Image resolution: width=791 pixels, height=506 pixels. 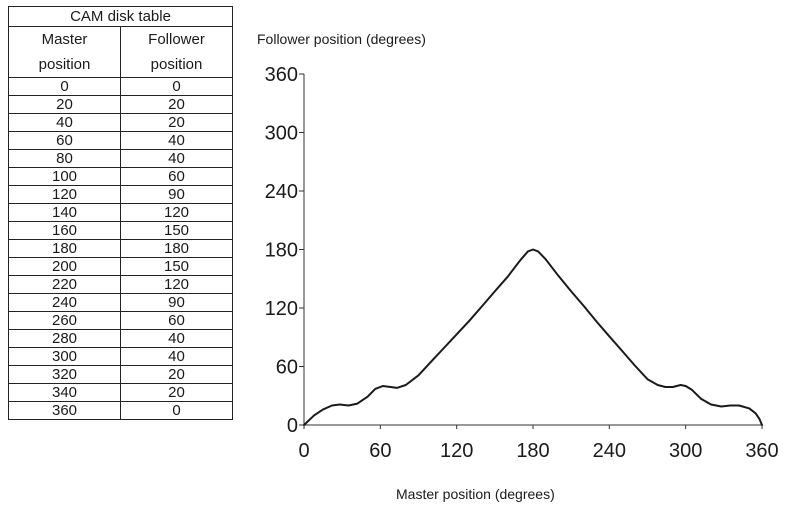 I want to click on master-cell: 60, so click(x=64, y=140).